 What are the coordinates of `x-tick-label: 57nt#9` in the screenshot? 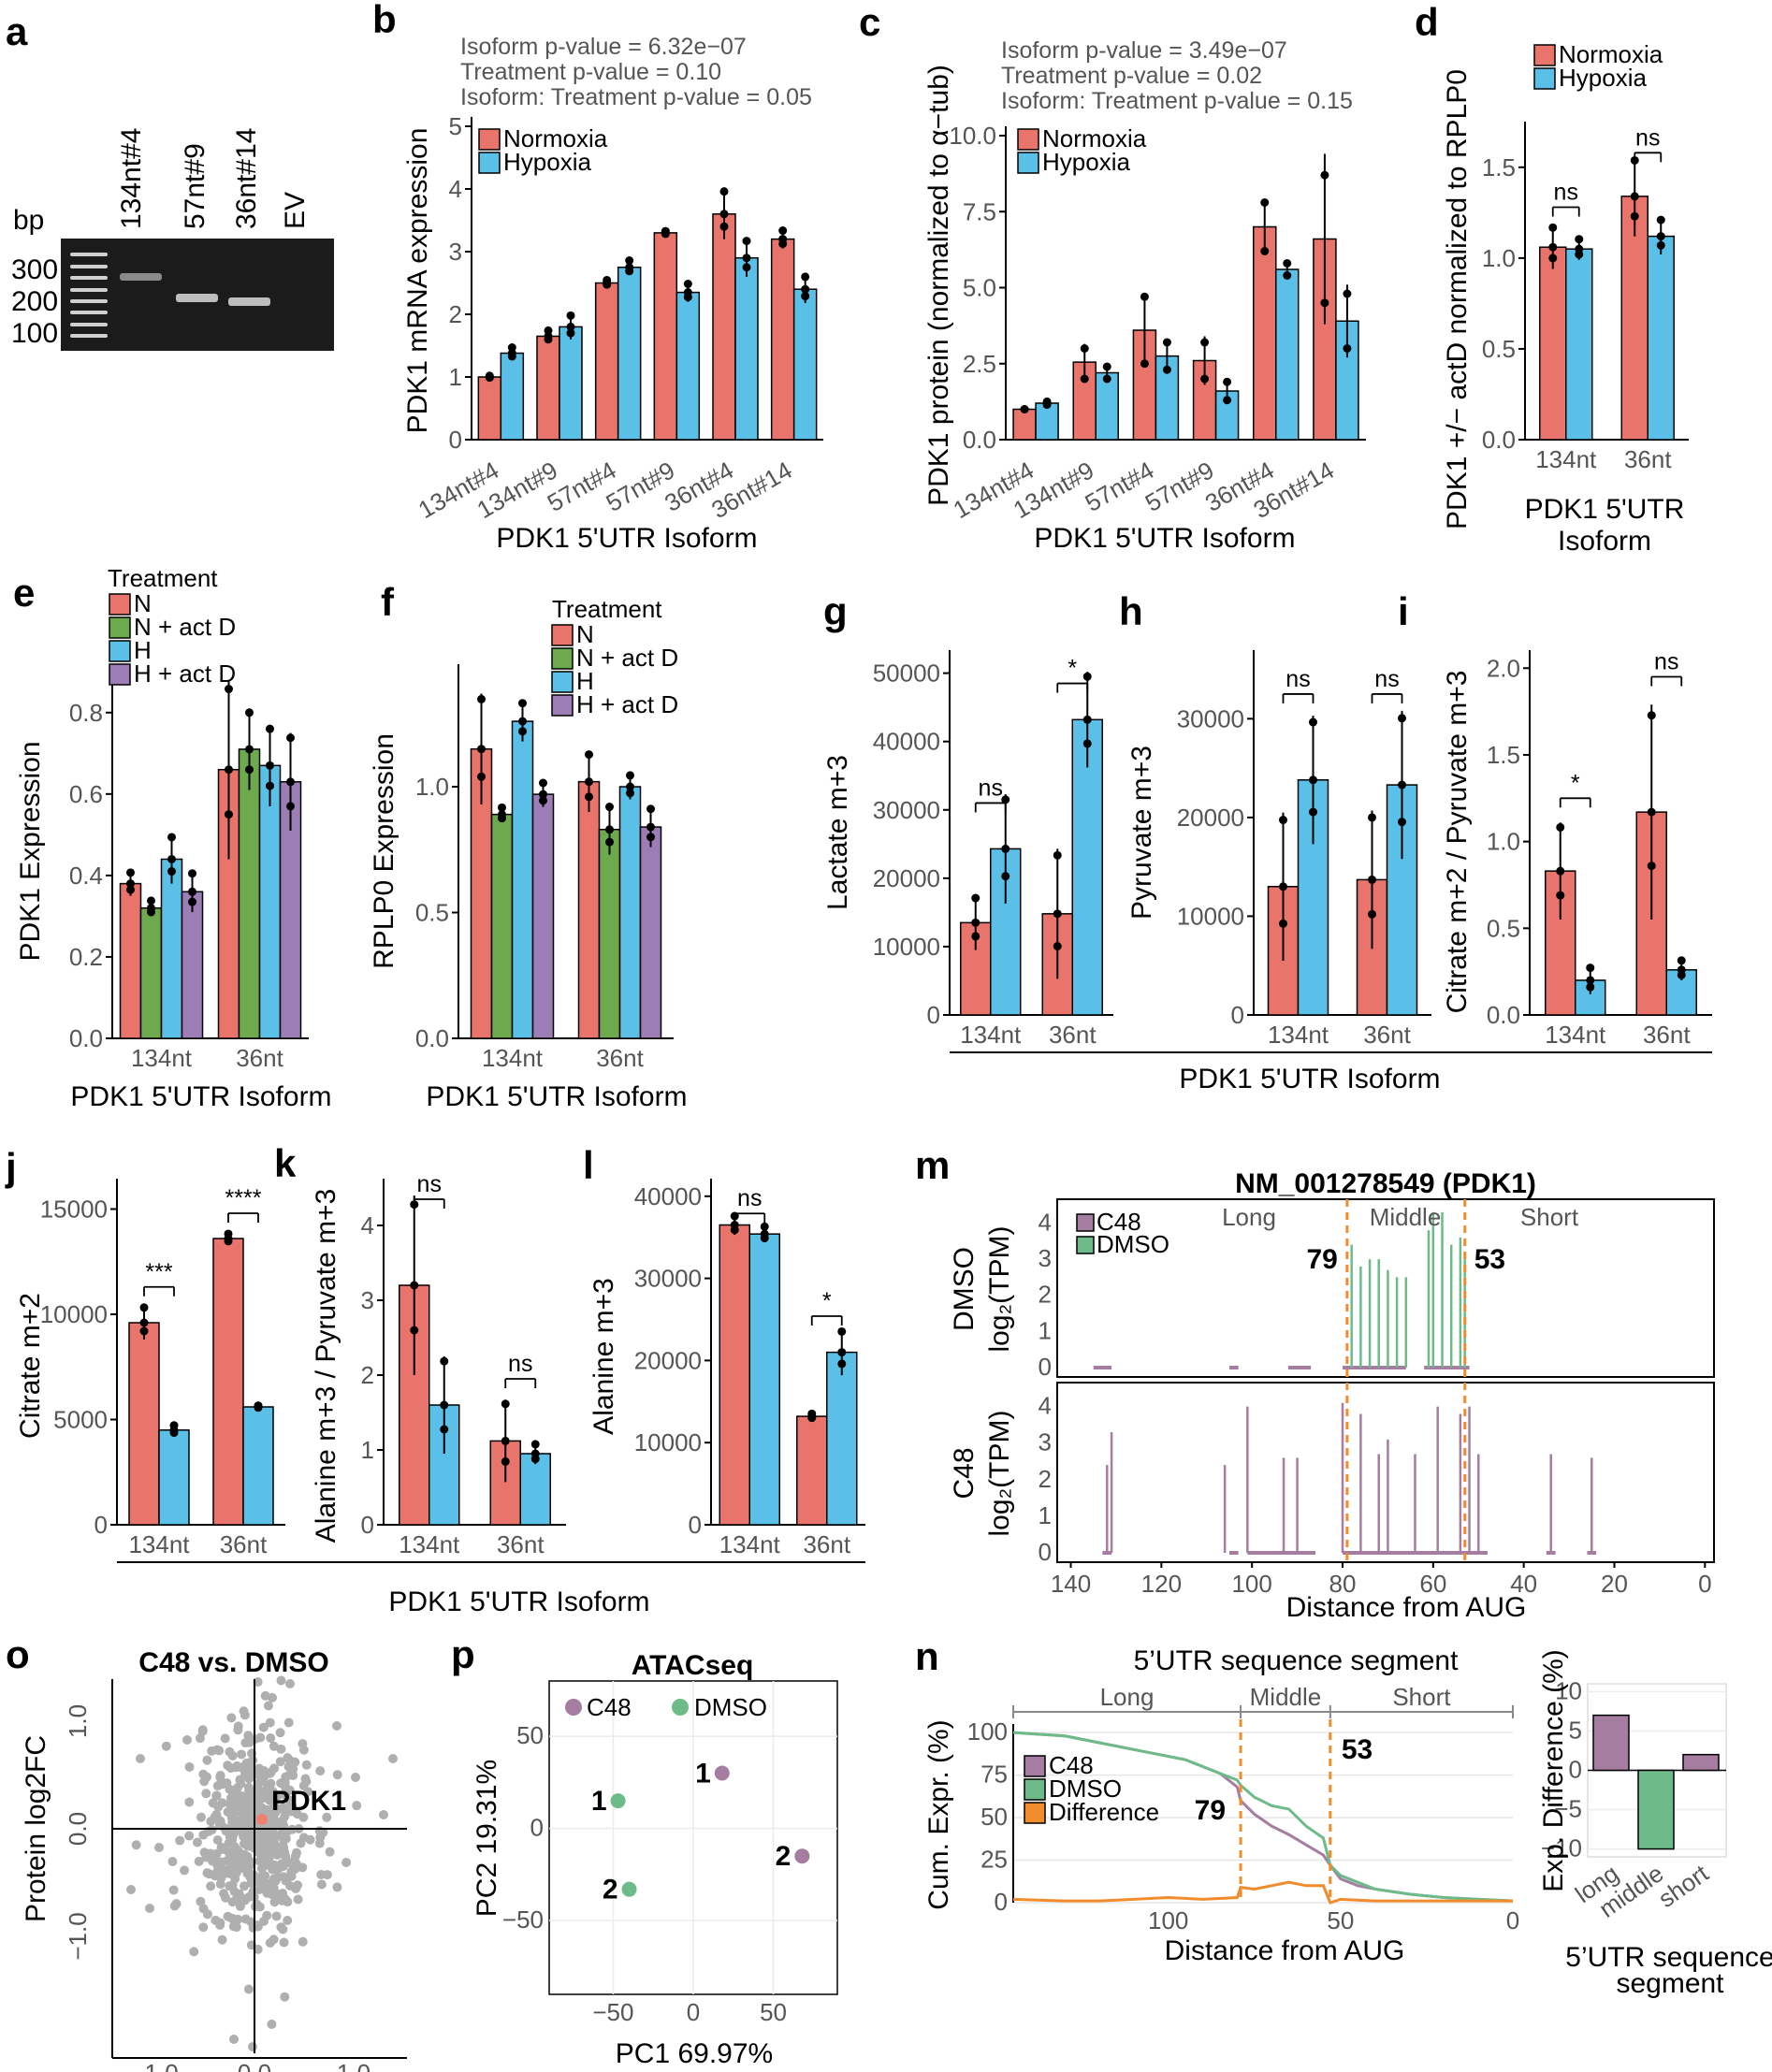 It's located at (1179, 487).